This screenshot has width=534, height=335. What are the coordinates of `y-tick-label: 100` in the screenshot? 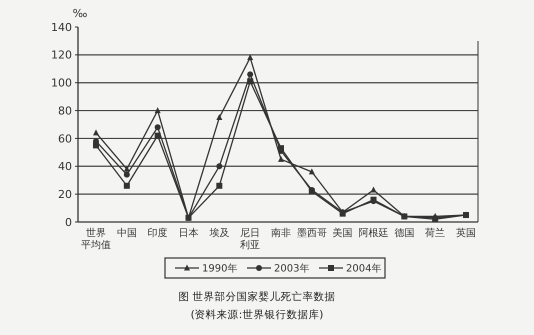 It's located at (61, 83).